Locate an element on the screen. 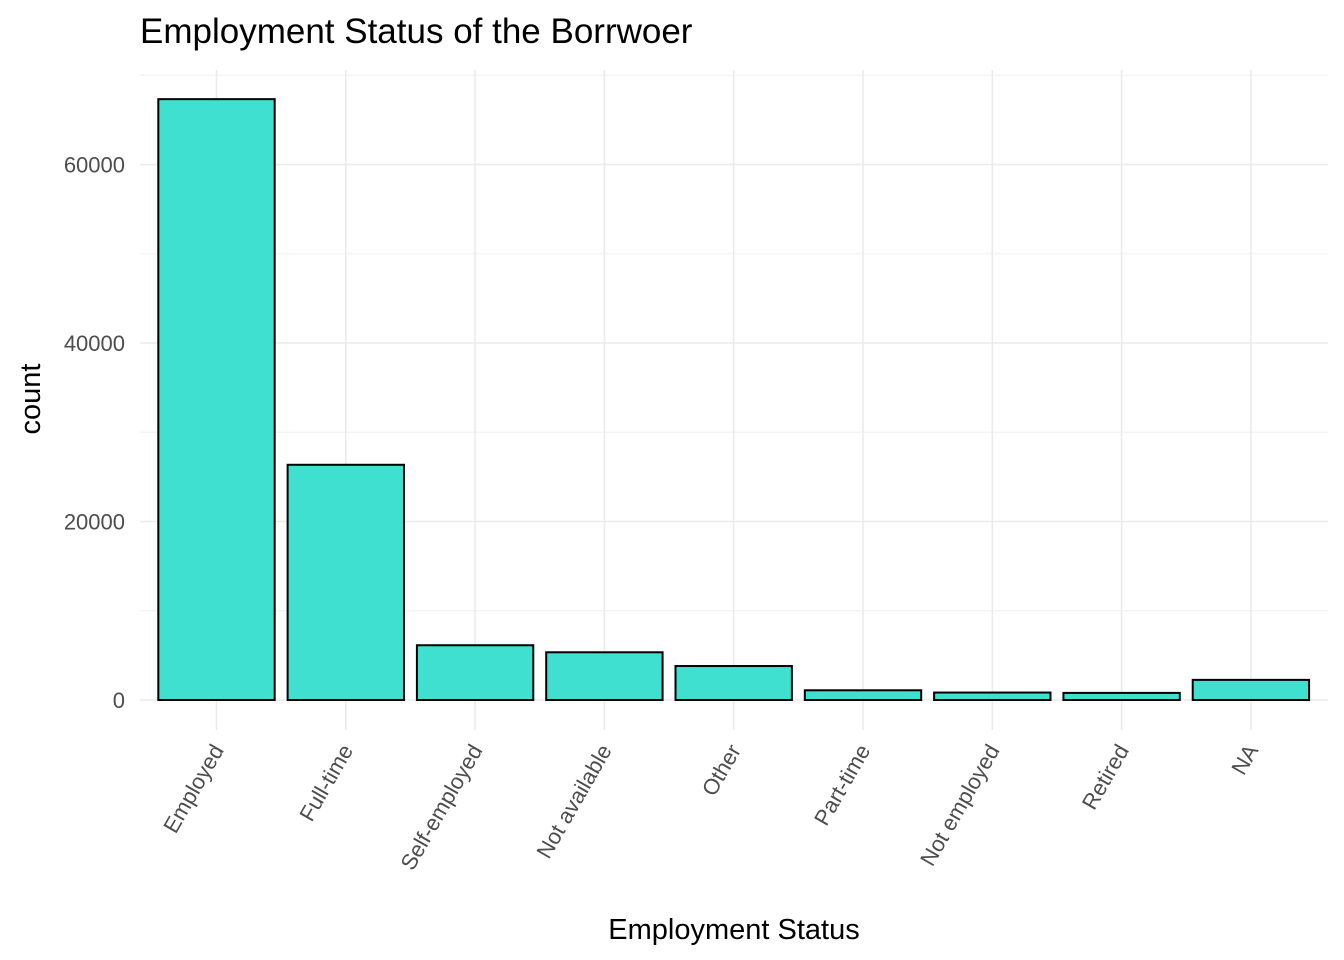  y-axis-ticks: 0 20000 40000 60000 is located at coordinates (94, 433).